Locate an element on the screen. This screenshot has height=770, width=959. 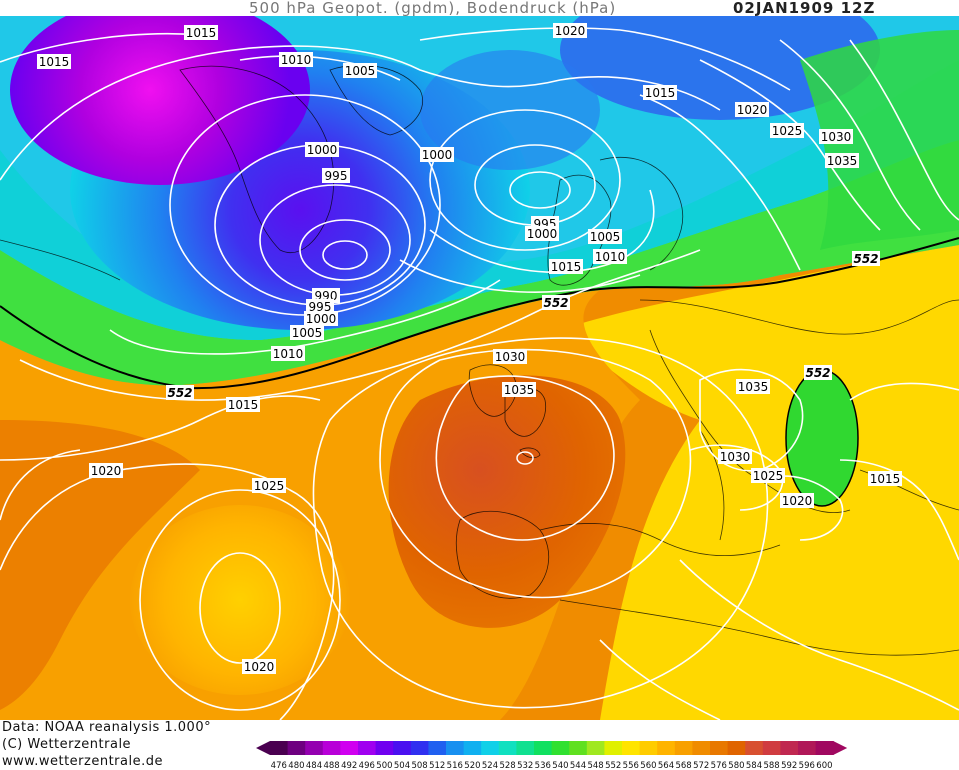
legend-tick-label: 484 is located at coordinates (314, 765).